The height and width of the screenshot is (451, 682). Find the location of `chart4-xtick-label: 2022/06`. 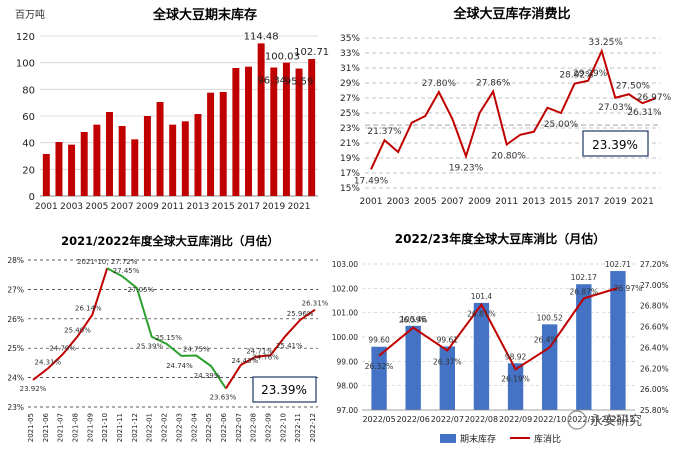

chart4-xtick-label: 2022/06 is located at coordinates (413, 419).